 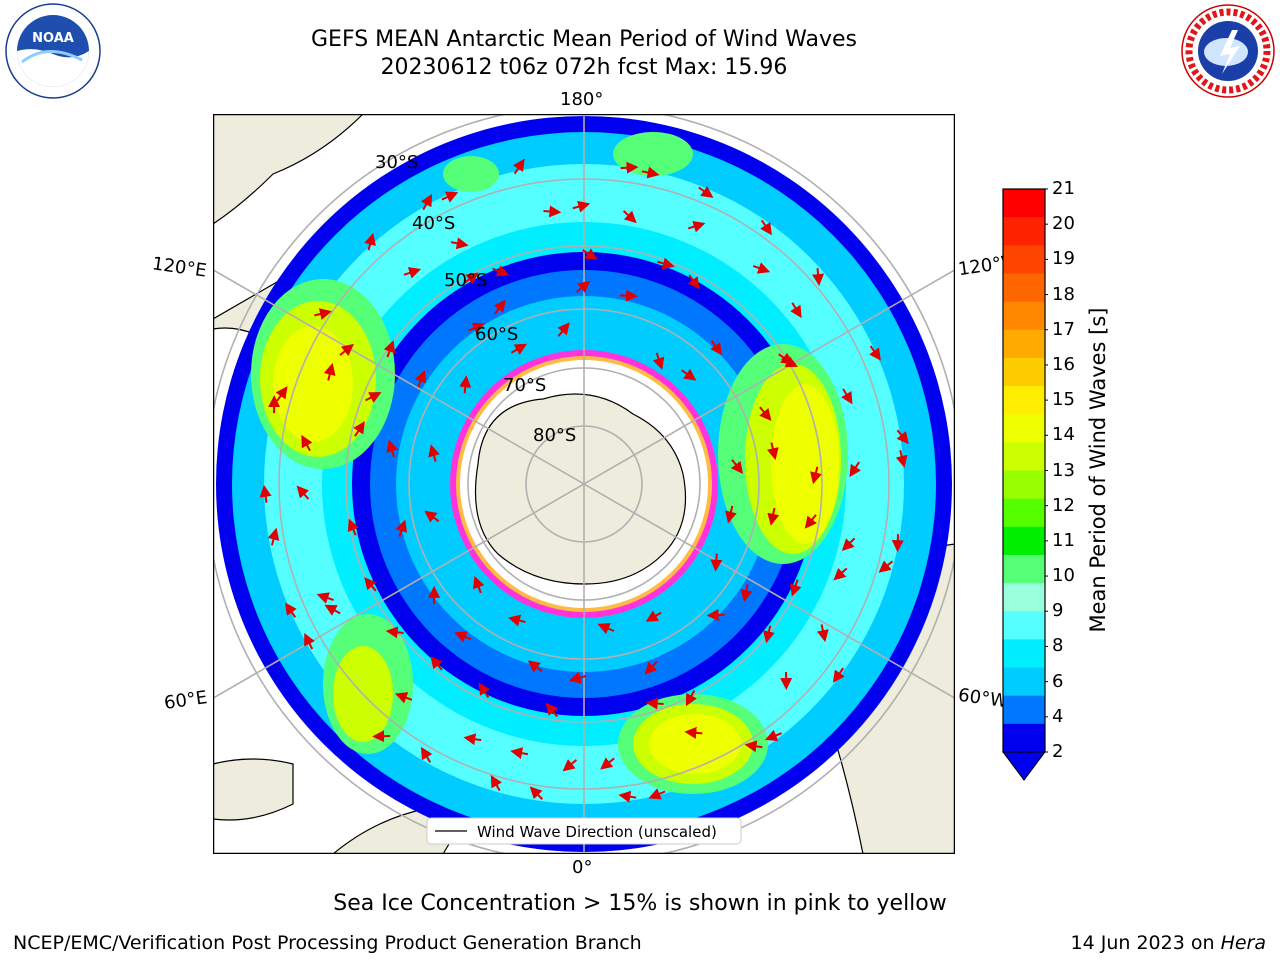 What do you see at coordinates (582, 99) in the screenshot?
I see `lon-label-180: 180°` at bounding box center [582, 99].